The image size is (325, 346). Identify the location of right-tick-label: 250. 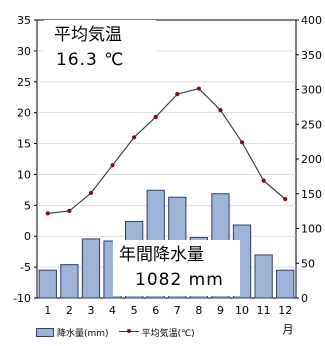
(311, 124).